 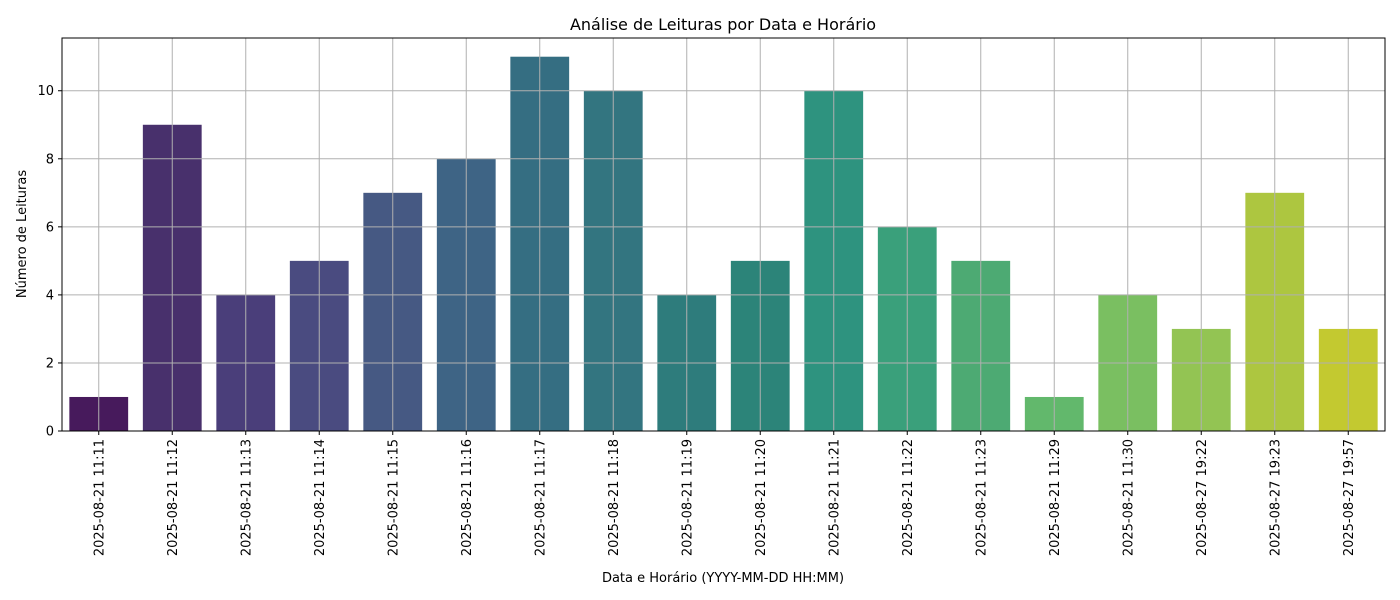 I want to click on chart-title: Análise de Leituras por Data e Horário, so click(x=723, y=24).